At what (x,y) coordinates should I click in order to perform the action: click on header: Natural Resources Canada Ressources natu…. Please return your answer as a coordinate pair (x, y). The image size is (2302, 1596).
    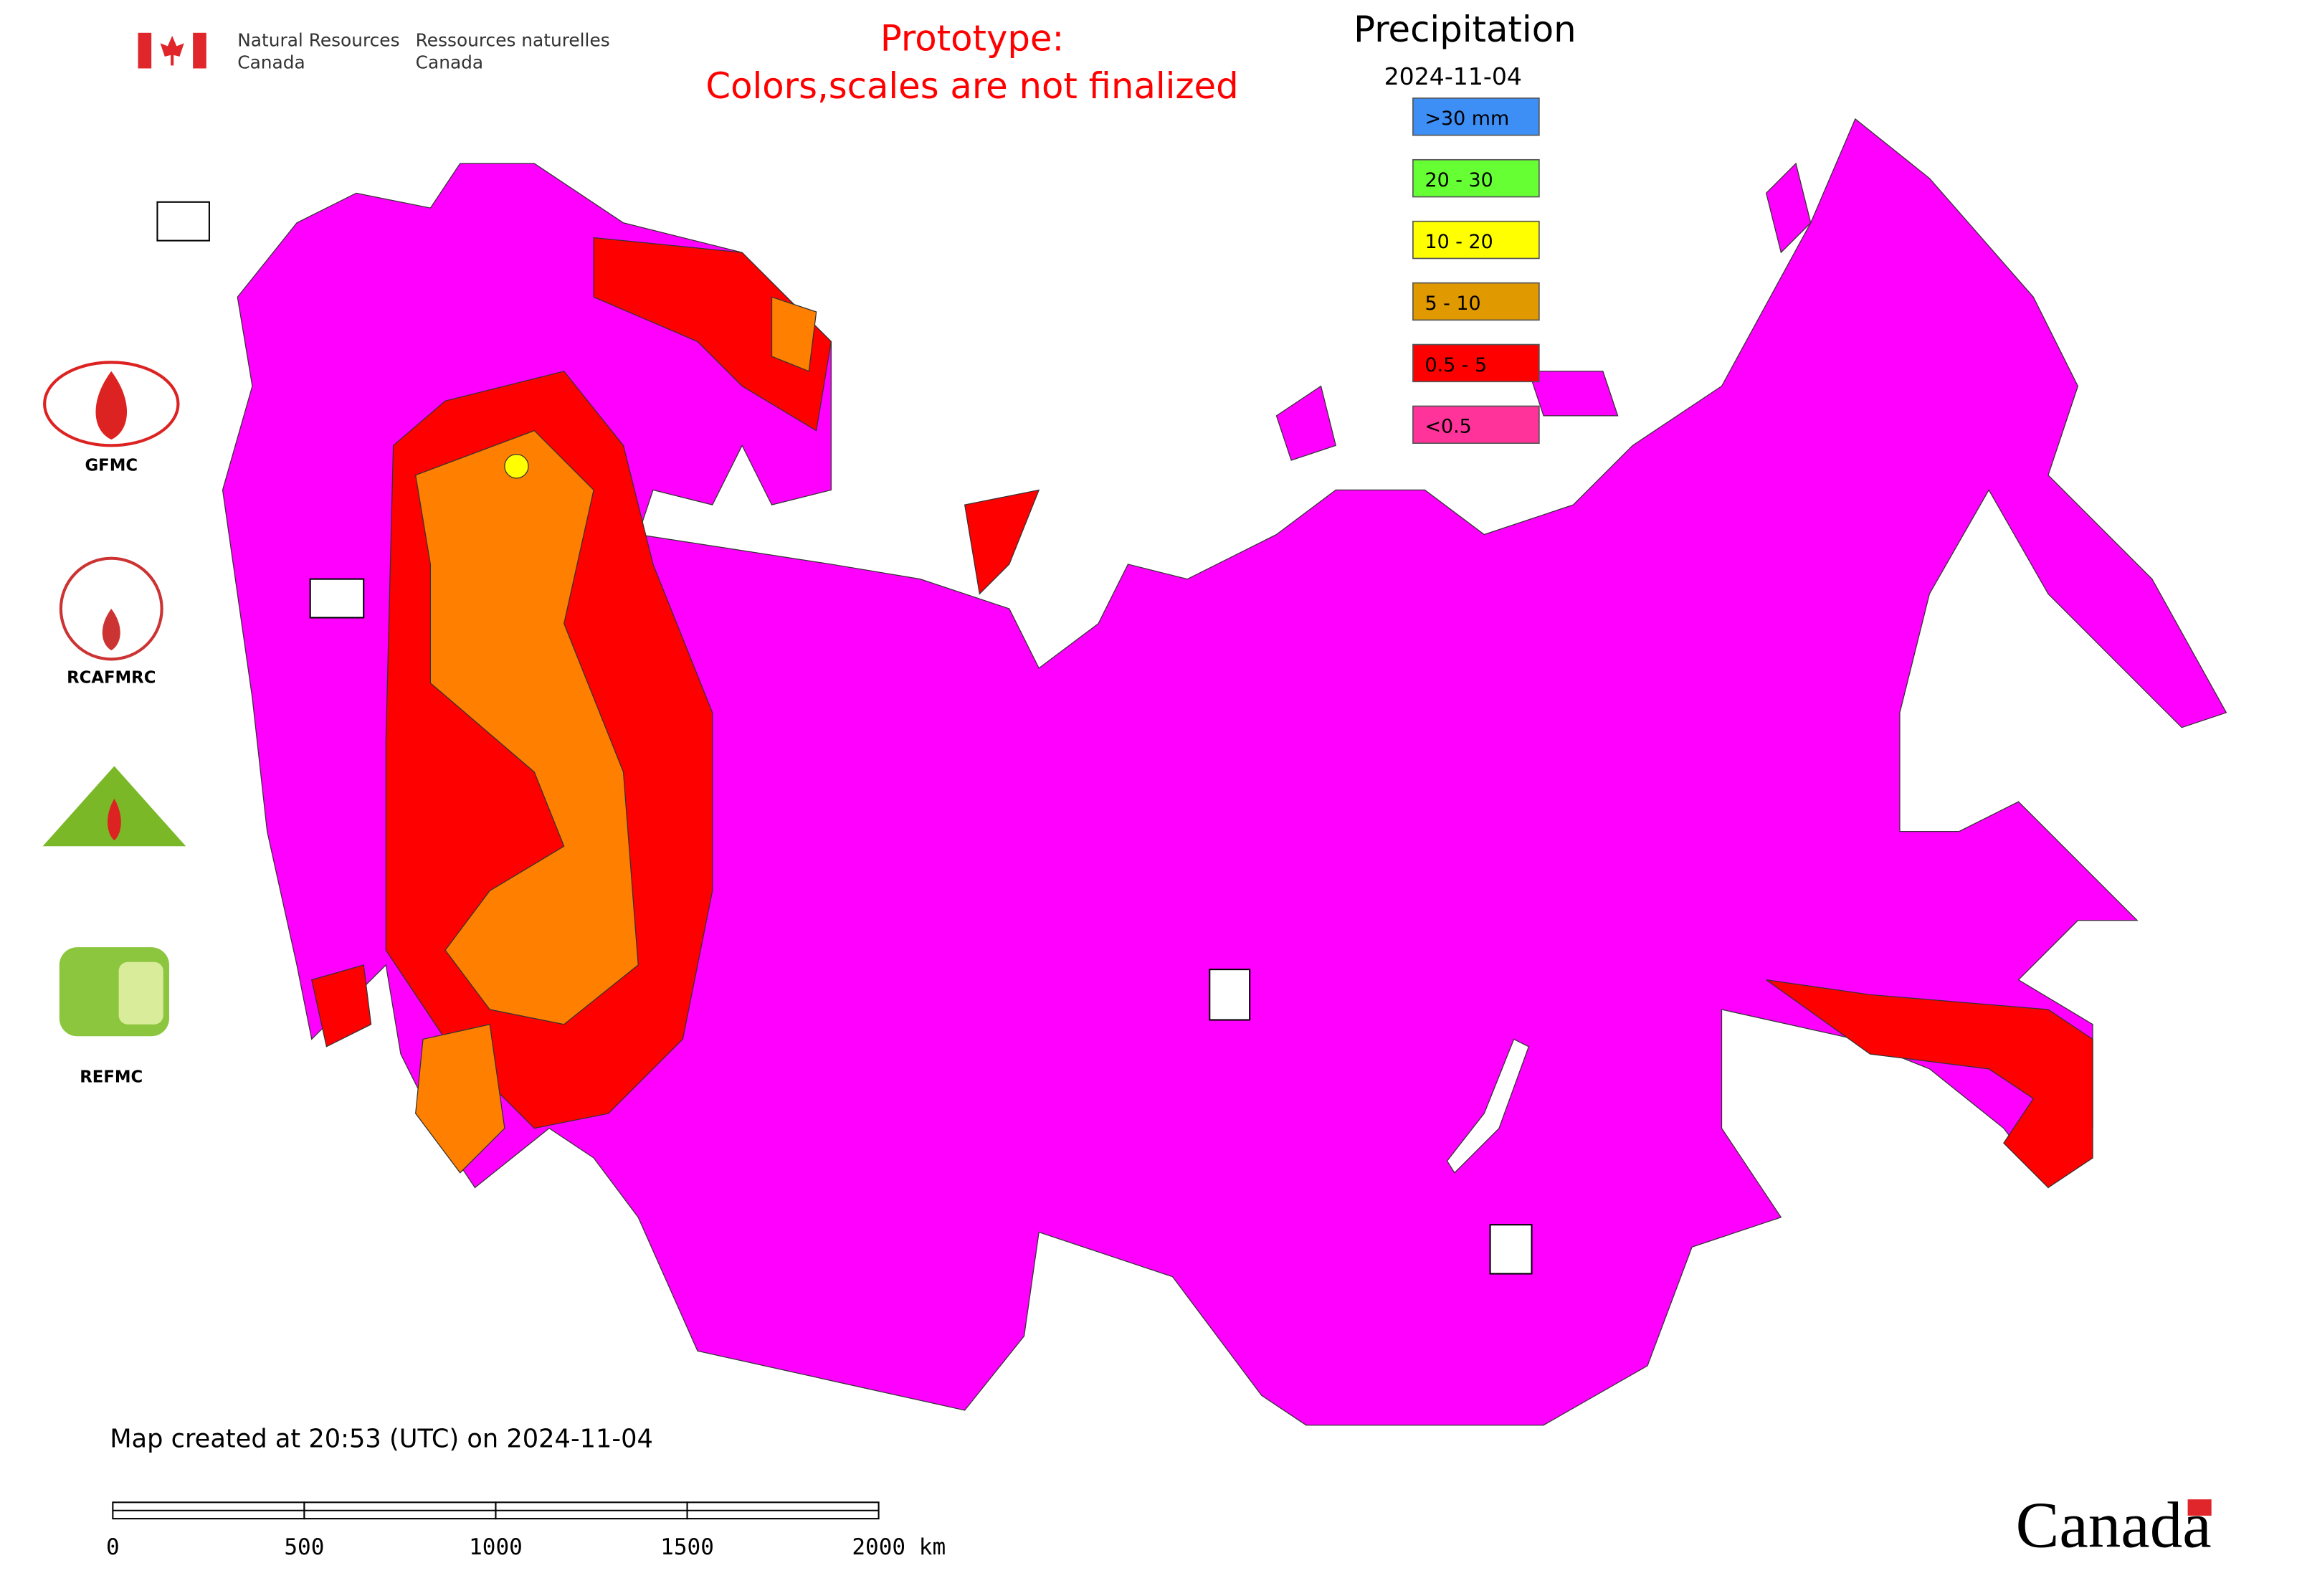
    Looking at the image, I should click on (689, 62).